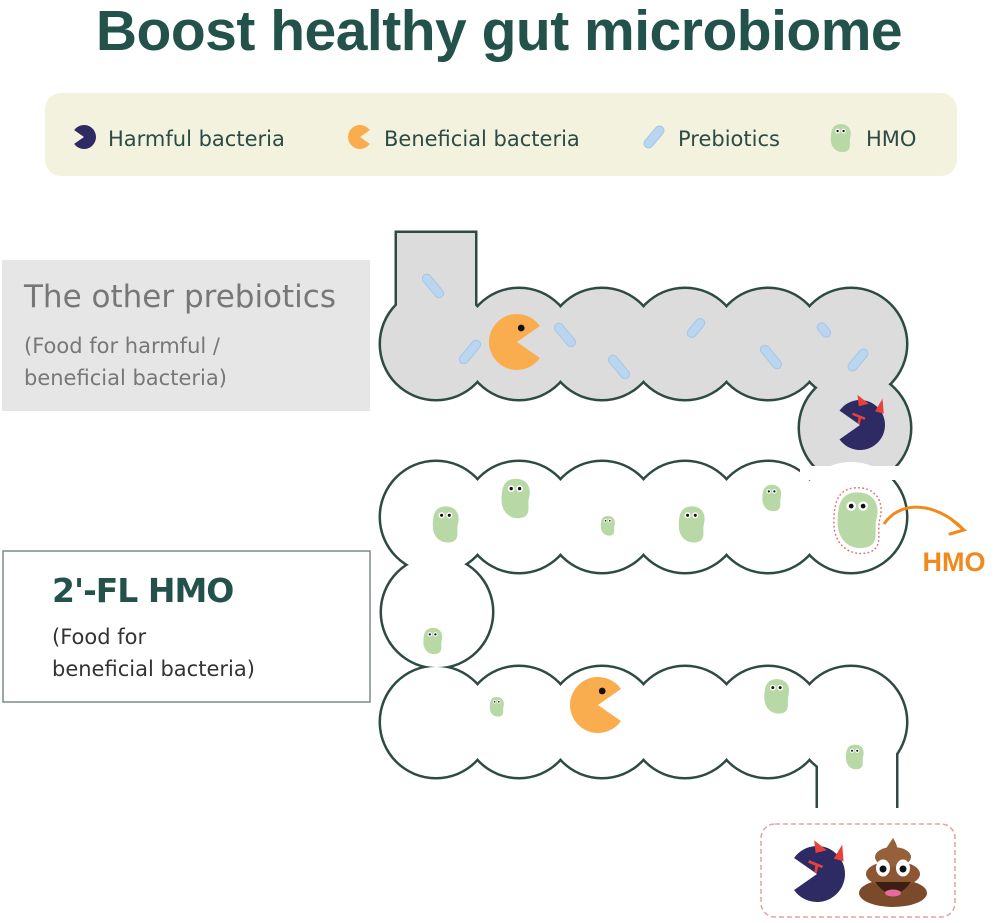  Describe the element at coordinates (196, 139) in the screenshot. I see `legend-label-harmful: Harmful bacteria` at that location.